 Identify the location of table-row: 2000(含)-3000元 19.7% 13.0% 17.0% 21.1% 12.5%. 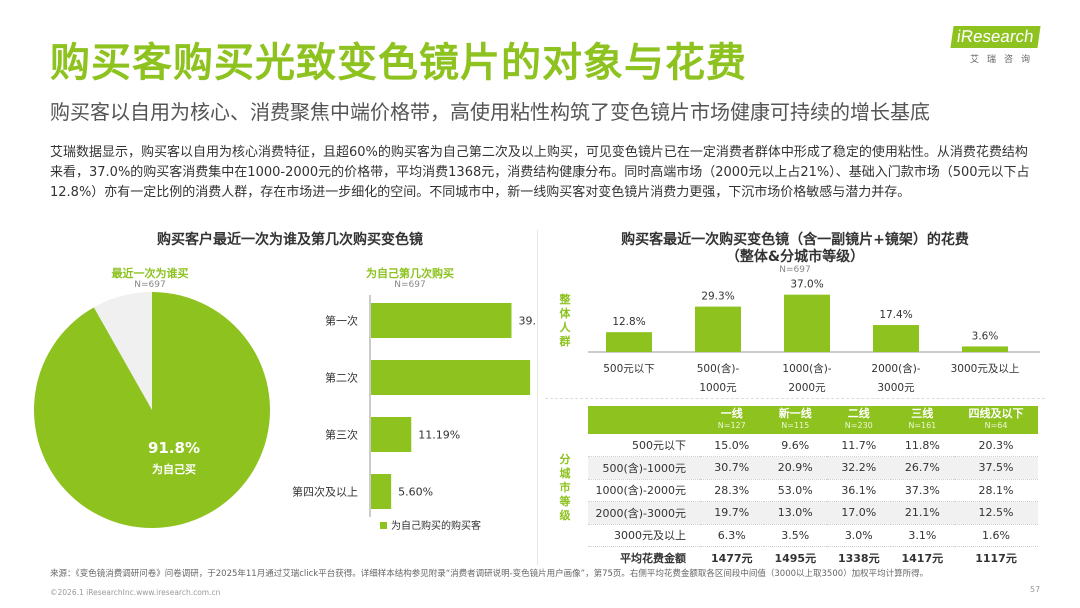
(813, 513).